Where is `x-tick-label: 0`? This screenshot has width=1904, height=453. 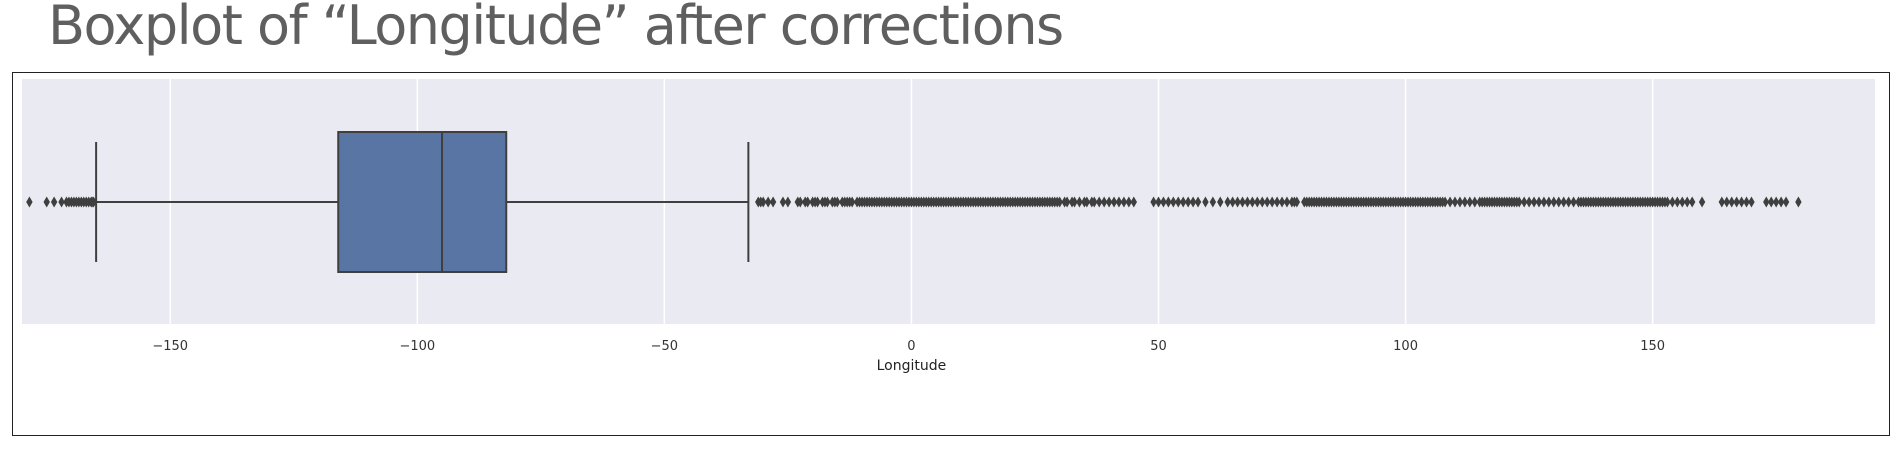
x-tick-label: 0 is located at coordinates (911, 346).